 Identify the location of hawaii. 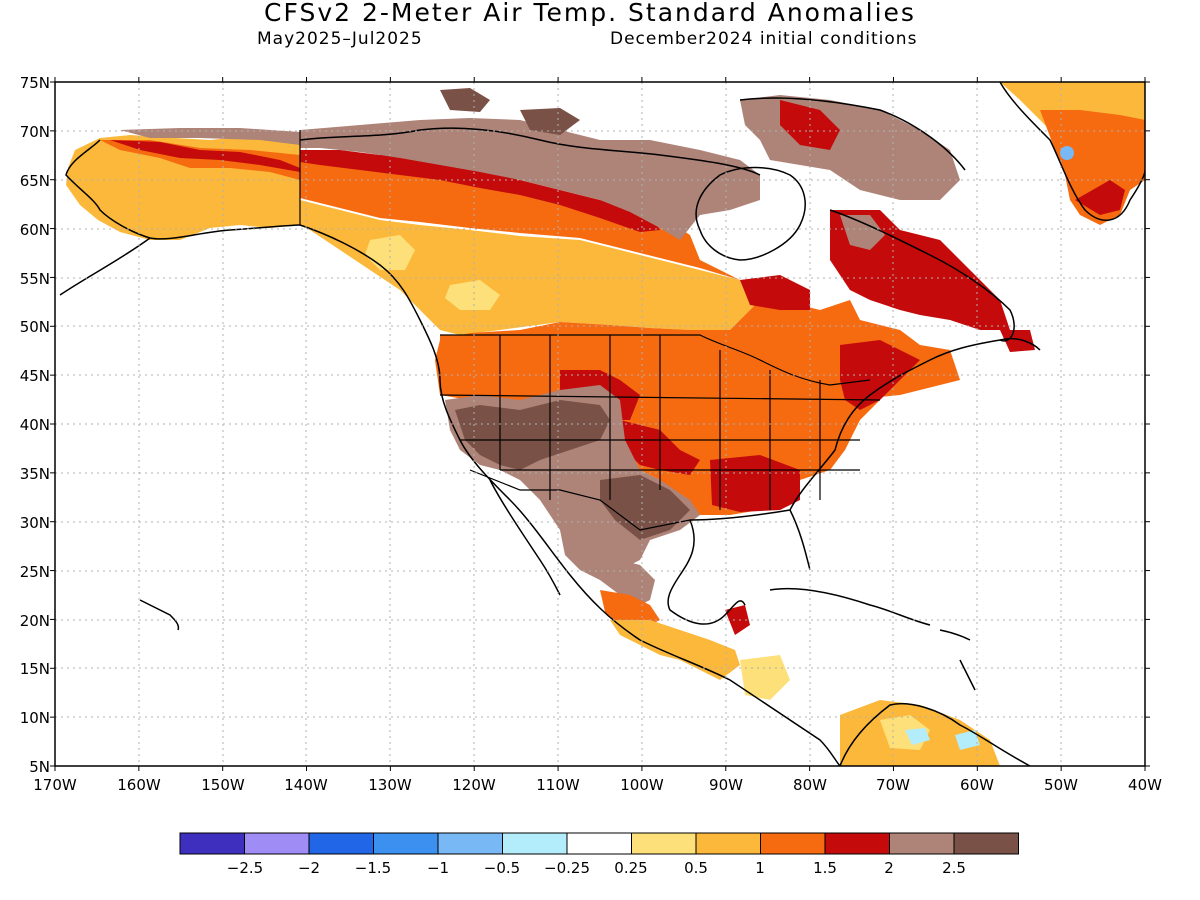
(159, 615).